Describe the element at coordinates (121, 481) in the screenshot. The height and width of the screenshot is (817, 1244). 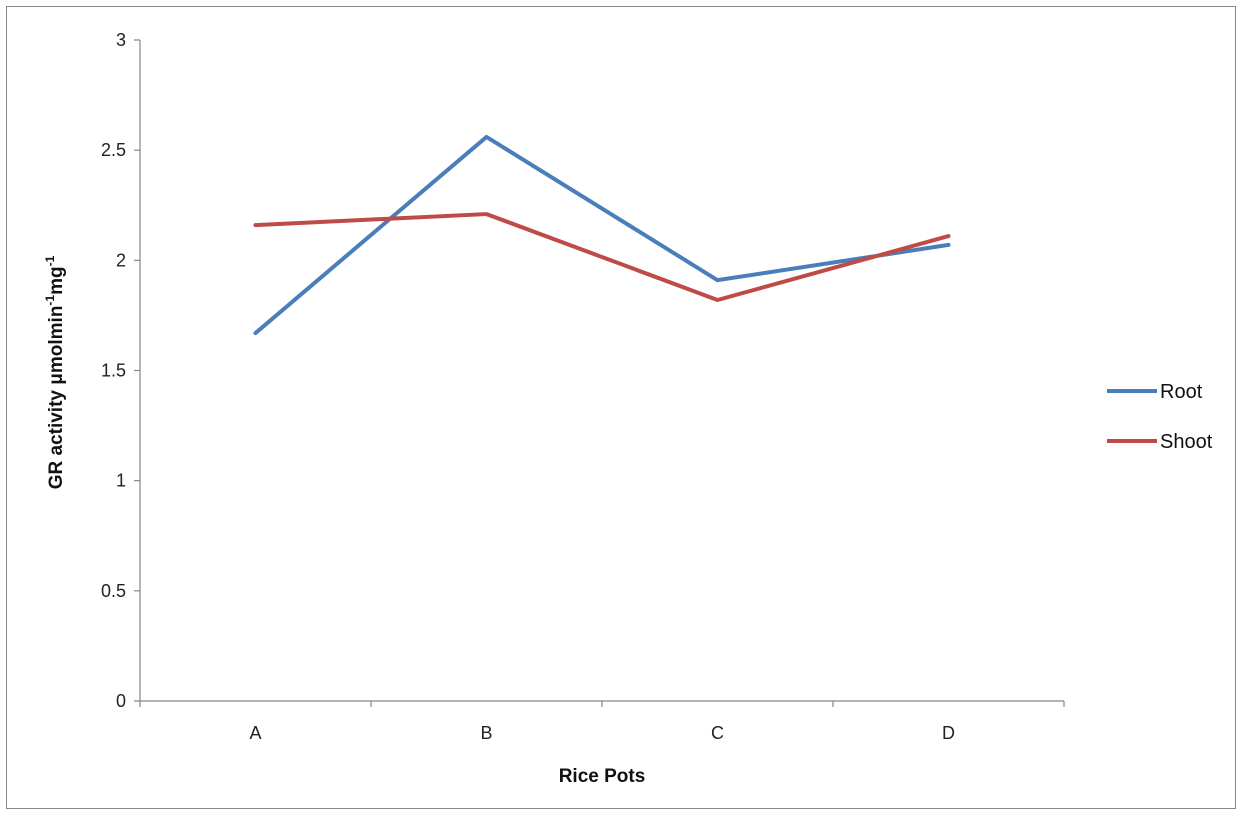
I see `y-tick-label: 1` at that location.